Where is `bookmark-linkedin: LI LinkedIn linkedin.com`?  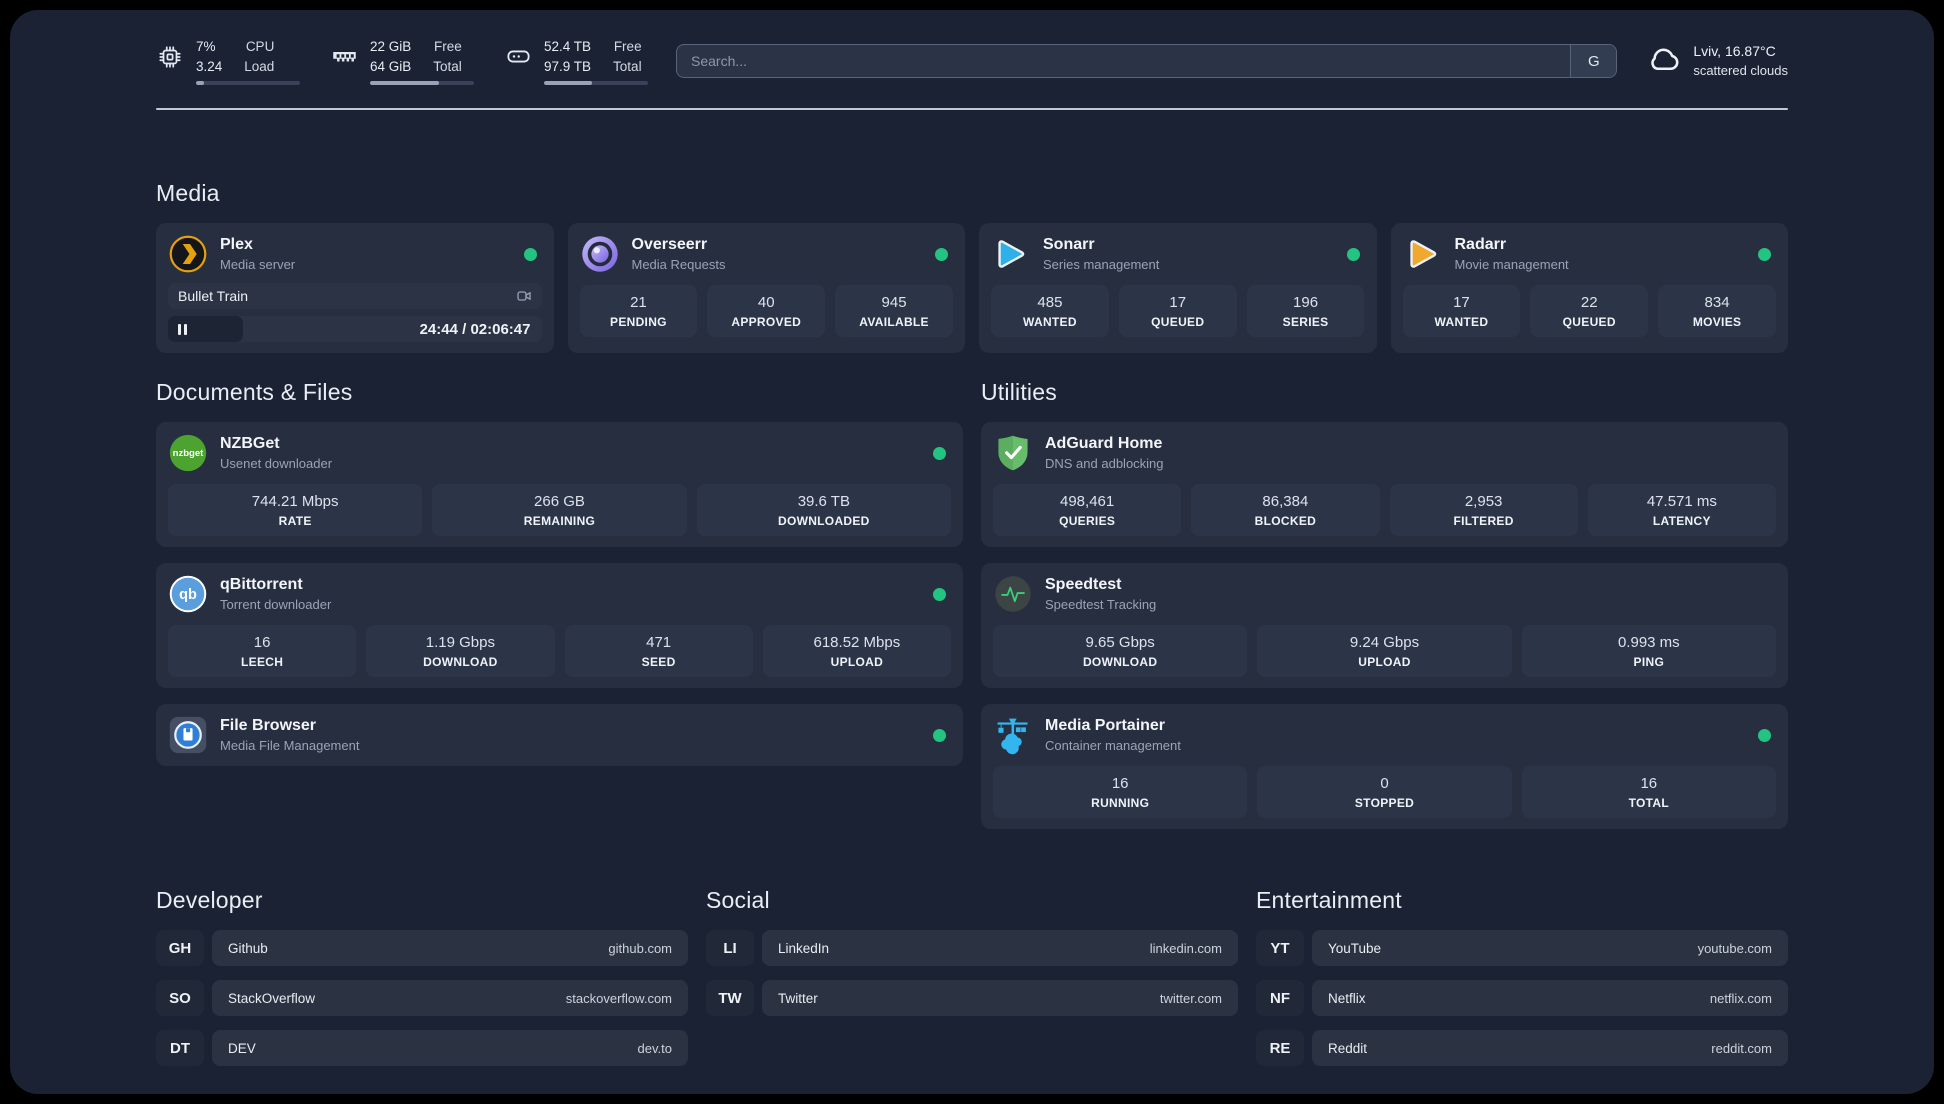
bookmark-linkedin: LI LinkedIn linkedin.com is located at coordinates (972, 948).